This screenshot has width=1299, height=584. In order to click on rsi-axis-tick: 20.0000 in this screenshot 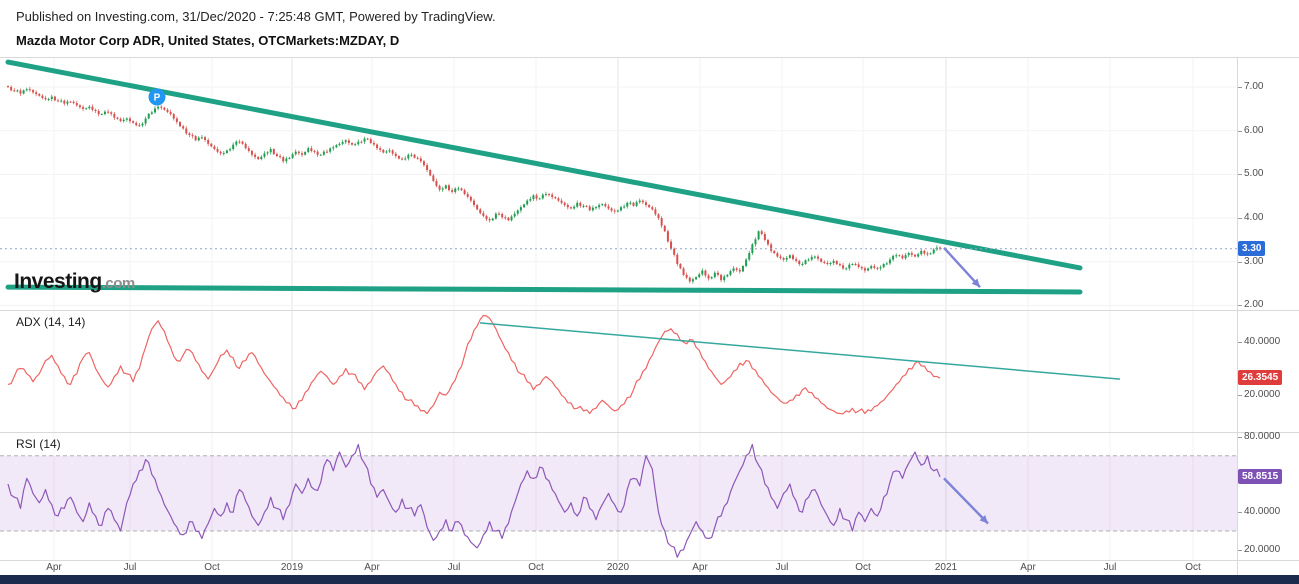, I will do `click(1259, 549)`.